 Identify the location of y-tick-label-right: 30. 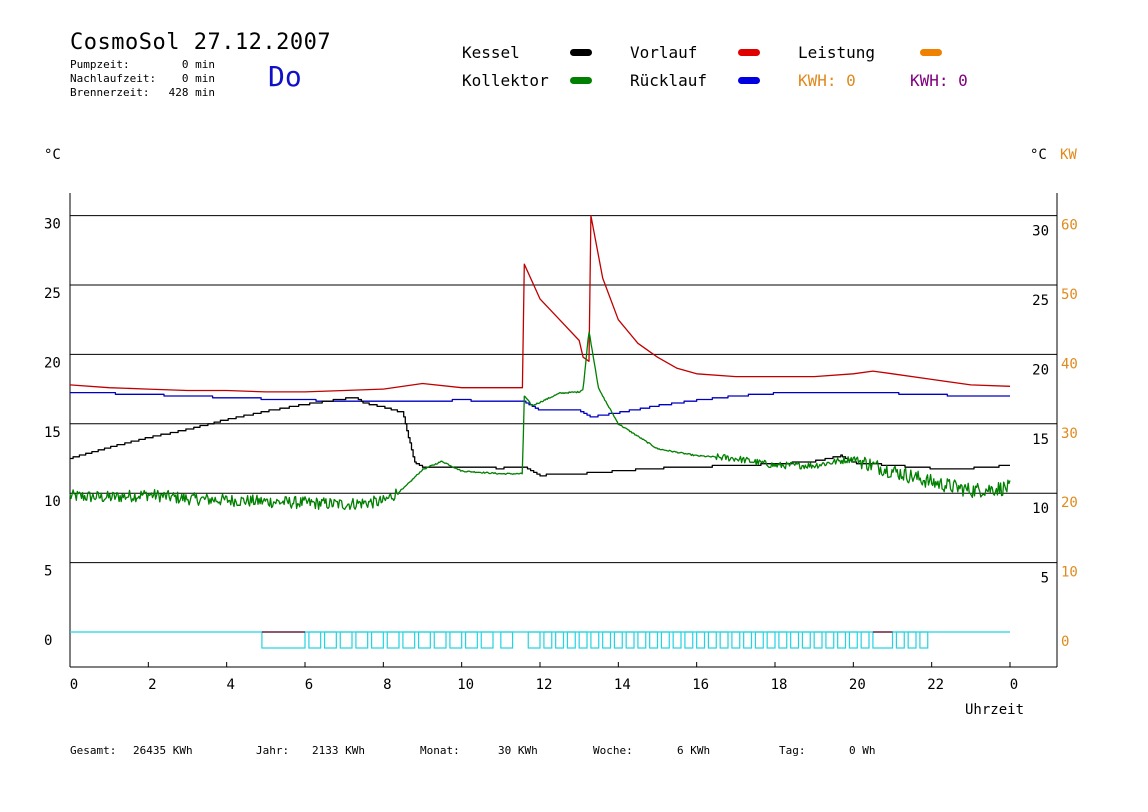
(1040, 232).